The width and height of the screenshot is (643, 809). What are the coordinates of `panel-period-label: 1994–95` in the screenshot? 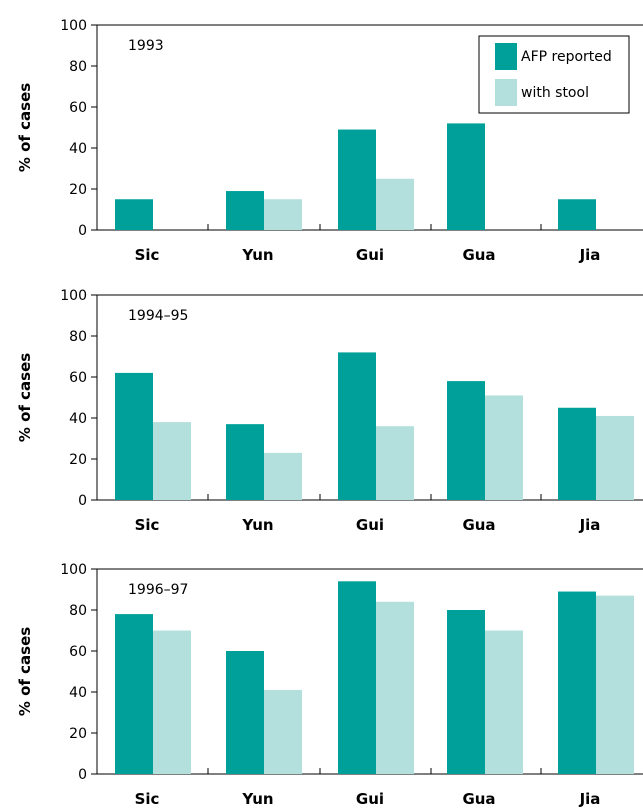 It's located at (158, 316).